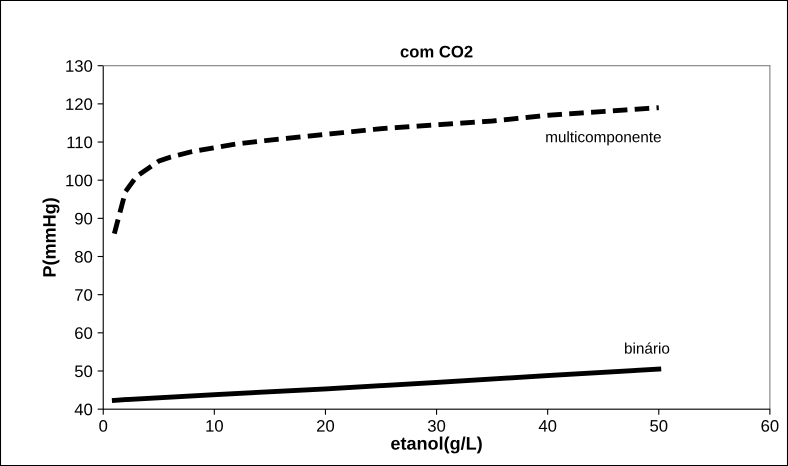  Describe the element at coordinates (647, 348) in the screenshot. I see `series-label: binário` at that location.